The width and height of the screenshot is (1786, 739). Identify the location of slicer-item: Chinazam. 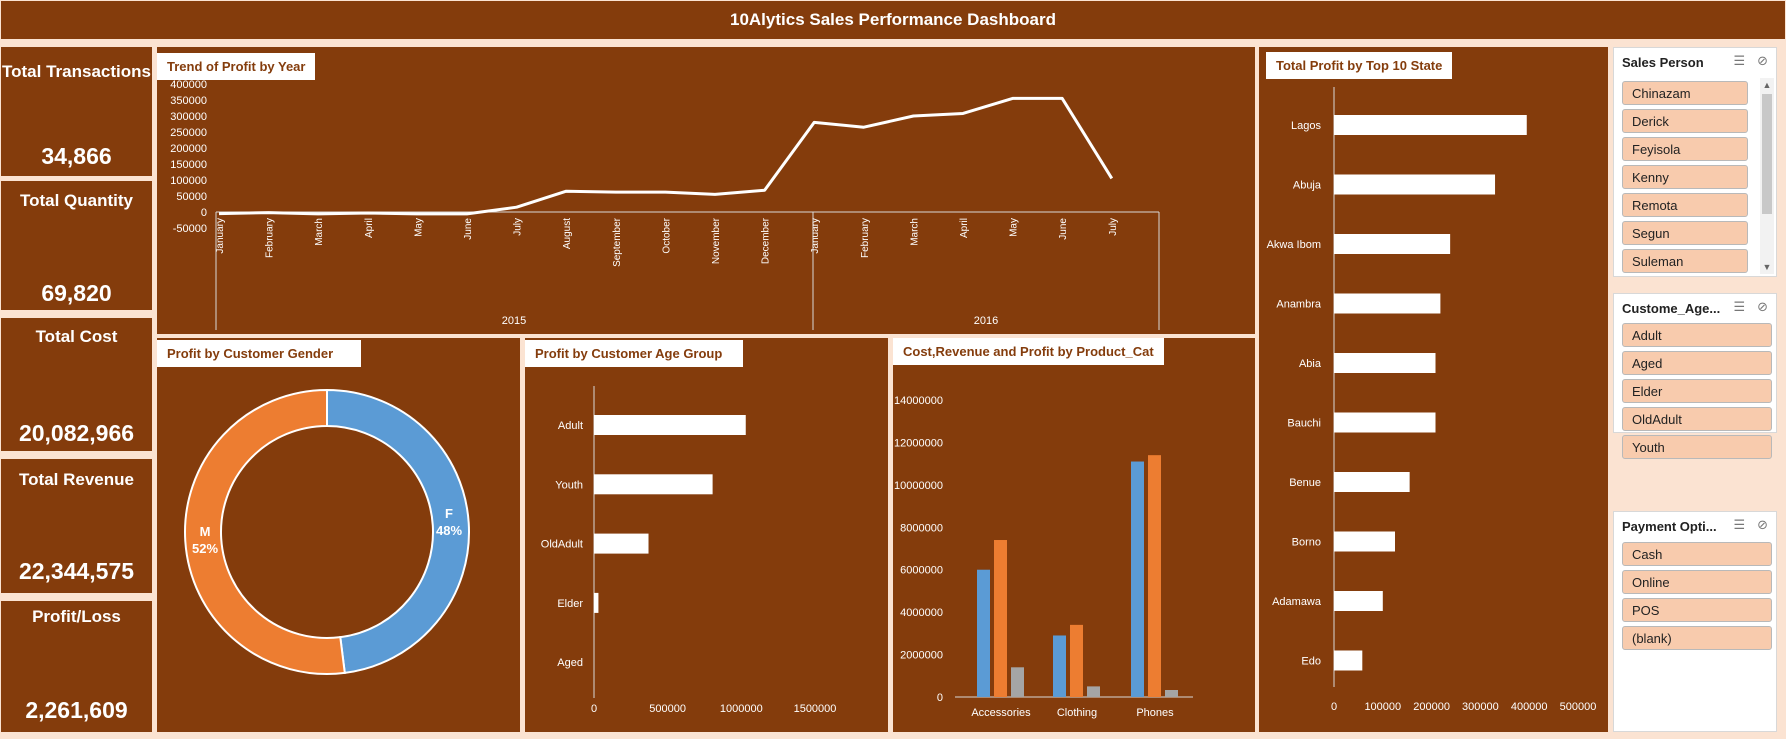
(1685, 93).